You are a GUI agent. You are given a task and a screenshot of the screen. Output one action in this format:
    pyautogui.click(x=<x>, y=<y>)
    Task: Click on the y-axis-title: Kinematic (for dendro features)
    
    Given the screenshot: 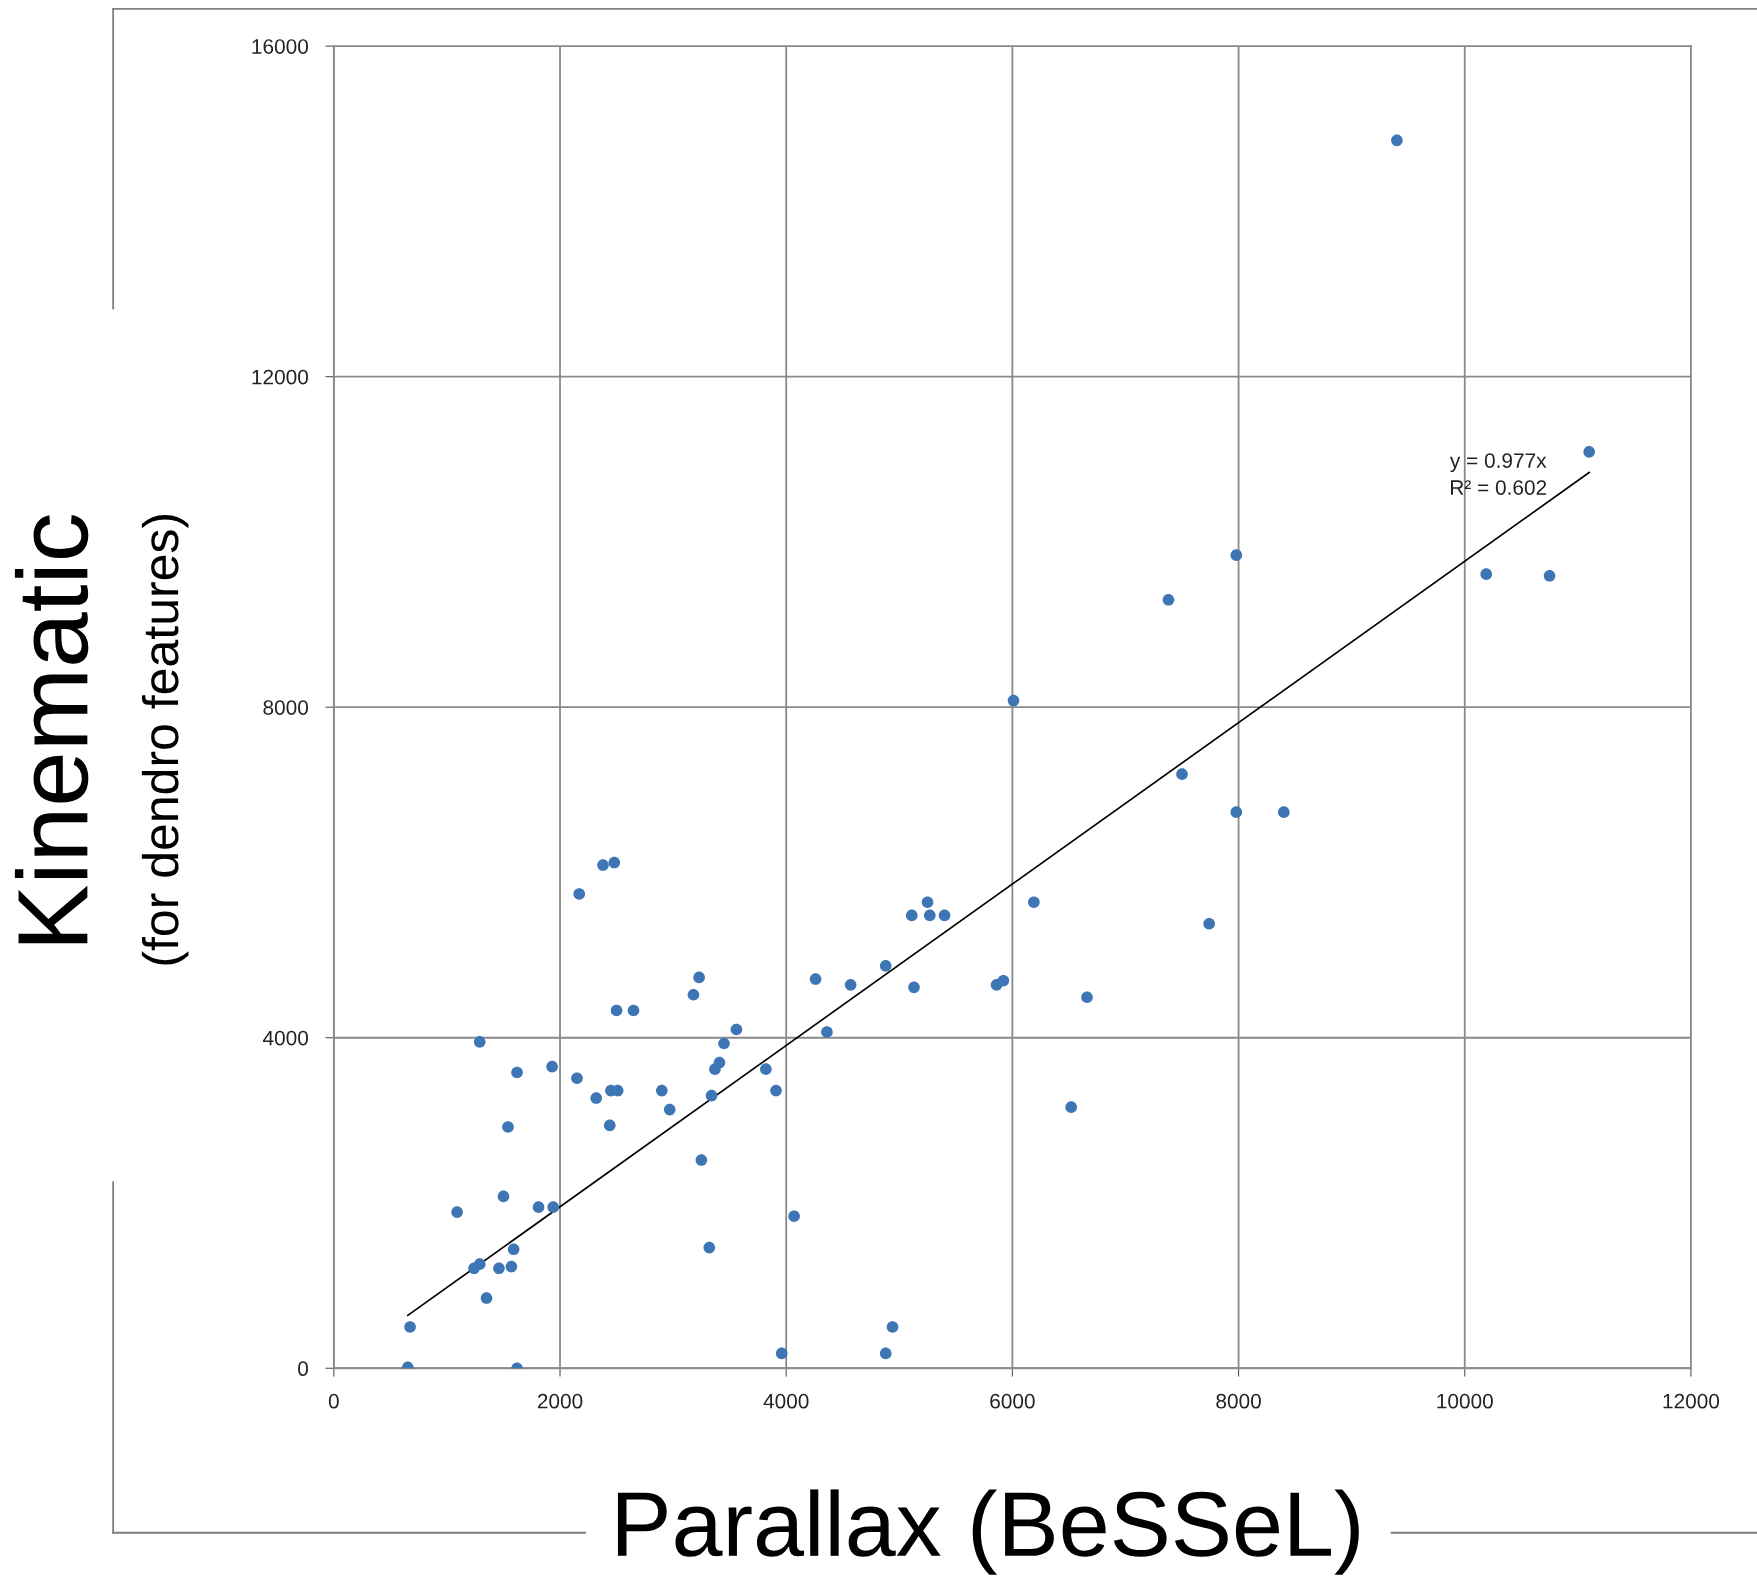 What is the action you would take?
    pyautogui.click(x=101, y=739)
    